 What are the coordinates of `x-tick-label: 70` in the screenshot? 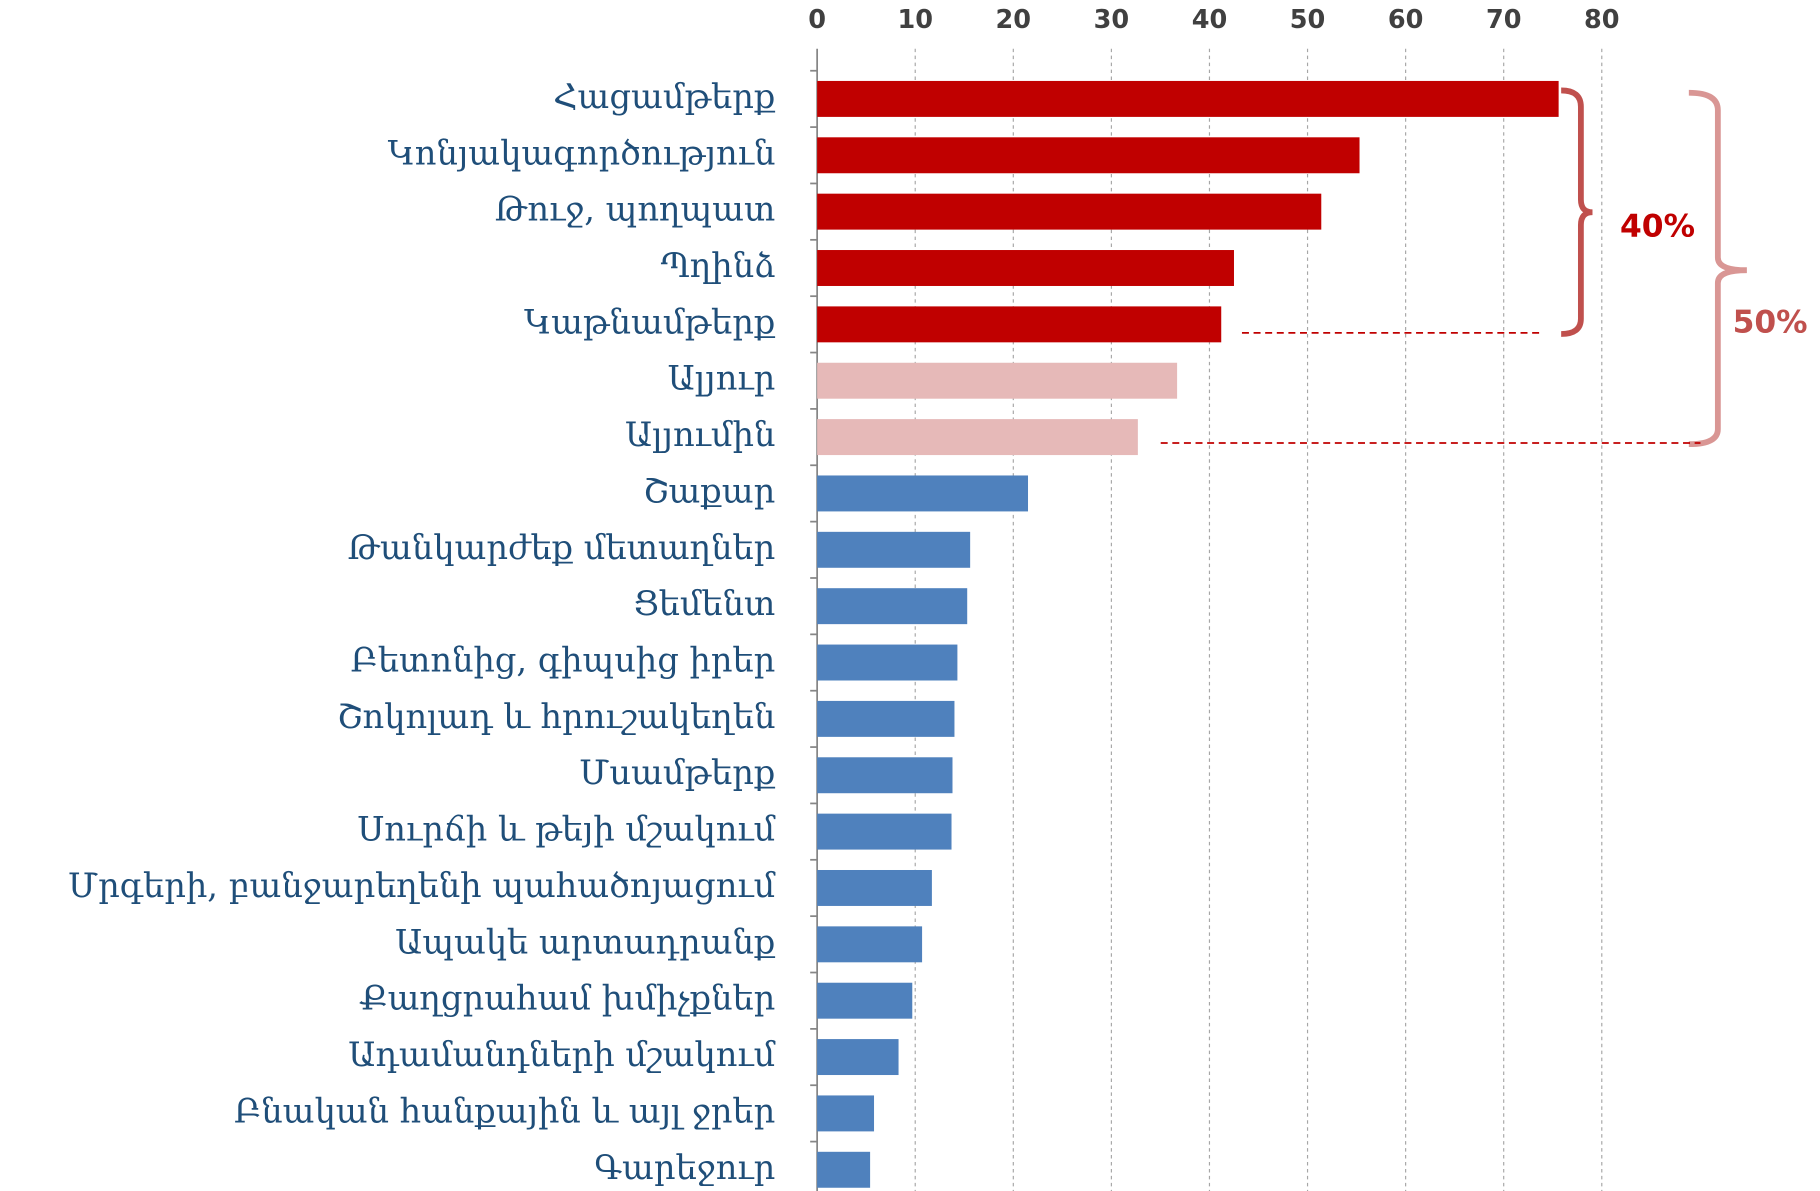 It's located at (1504, 20).